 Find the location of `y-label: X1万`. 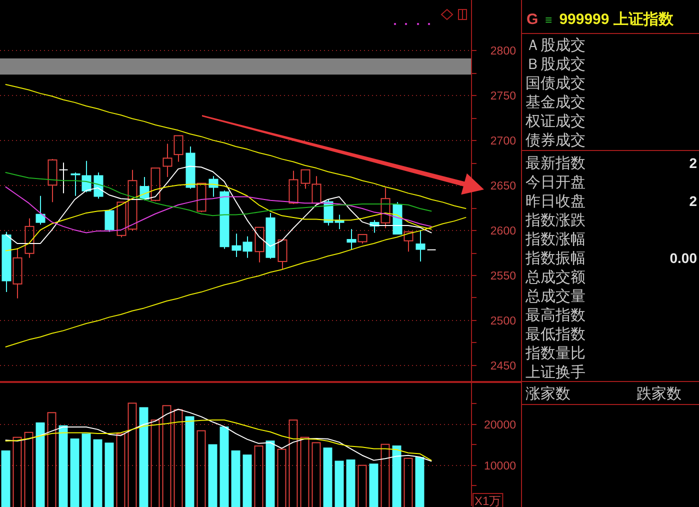

y-label: X1万 is located at coordinates (488, 500).